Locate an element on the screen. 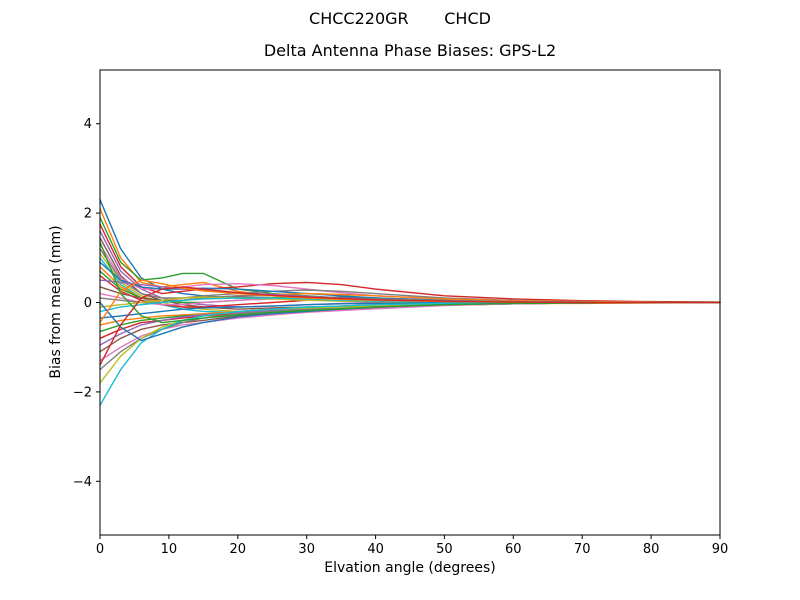  y-axis-label: Bias from mean (mm) is located at coordinates (56, 302).